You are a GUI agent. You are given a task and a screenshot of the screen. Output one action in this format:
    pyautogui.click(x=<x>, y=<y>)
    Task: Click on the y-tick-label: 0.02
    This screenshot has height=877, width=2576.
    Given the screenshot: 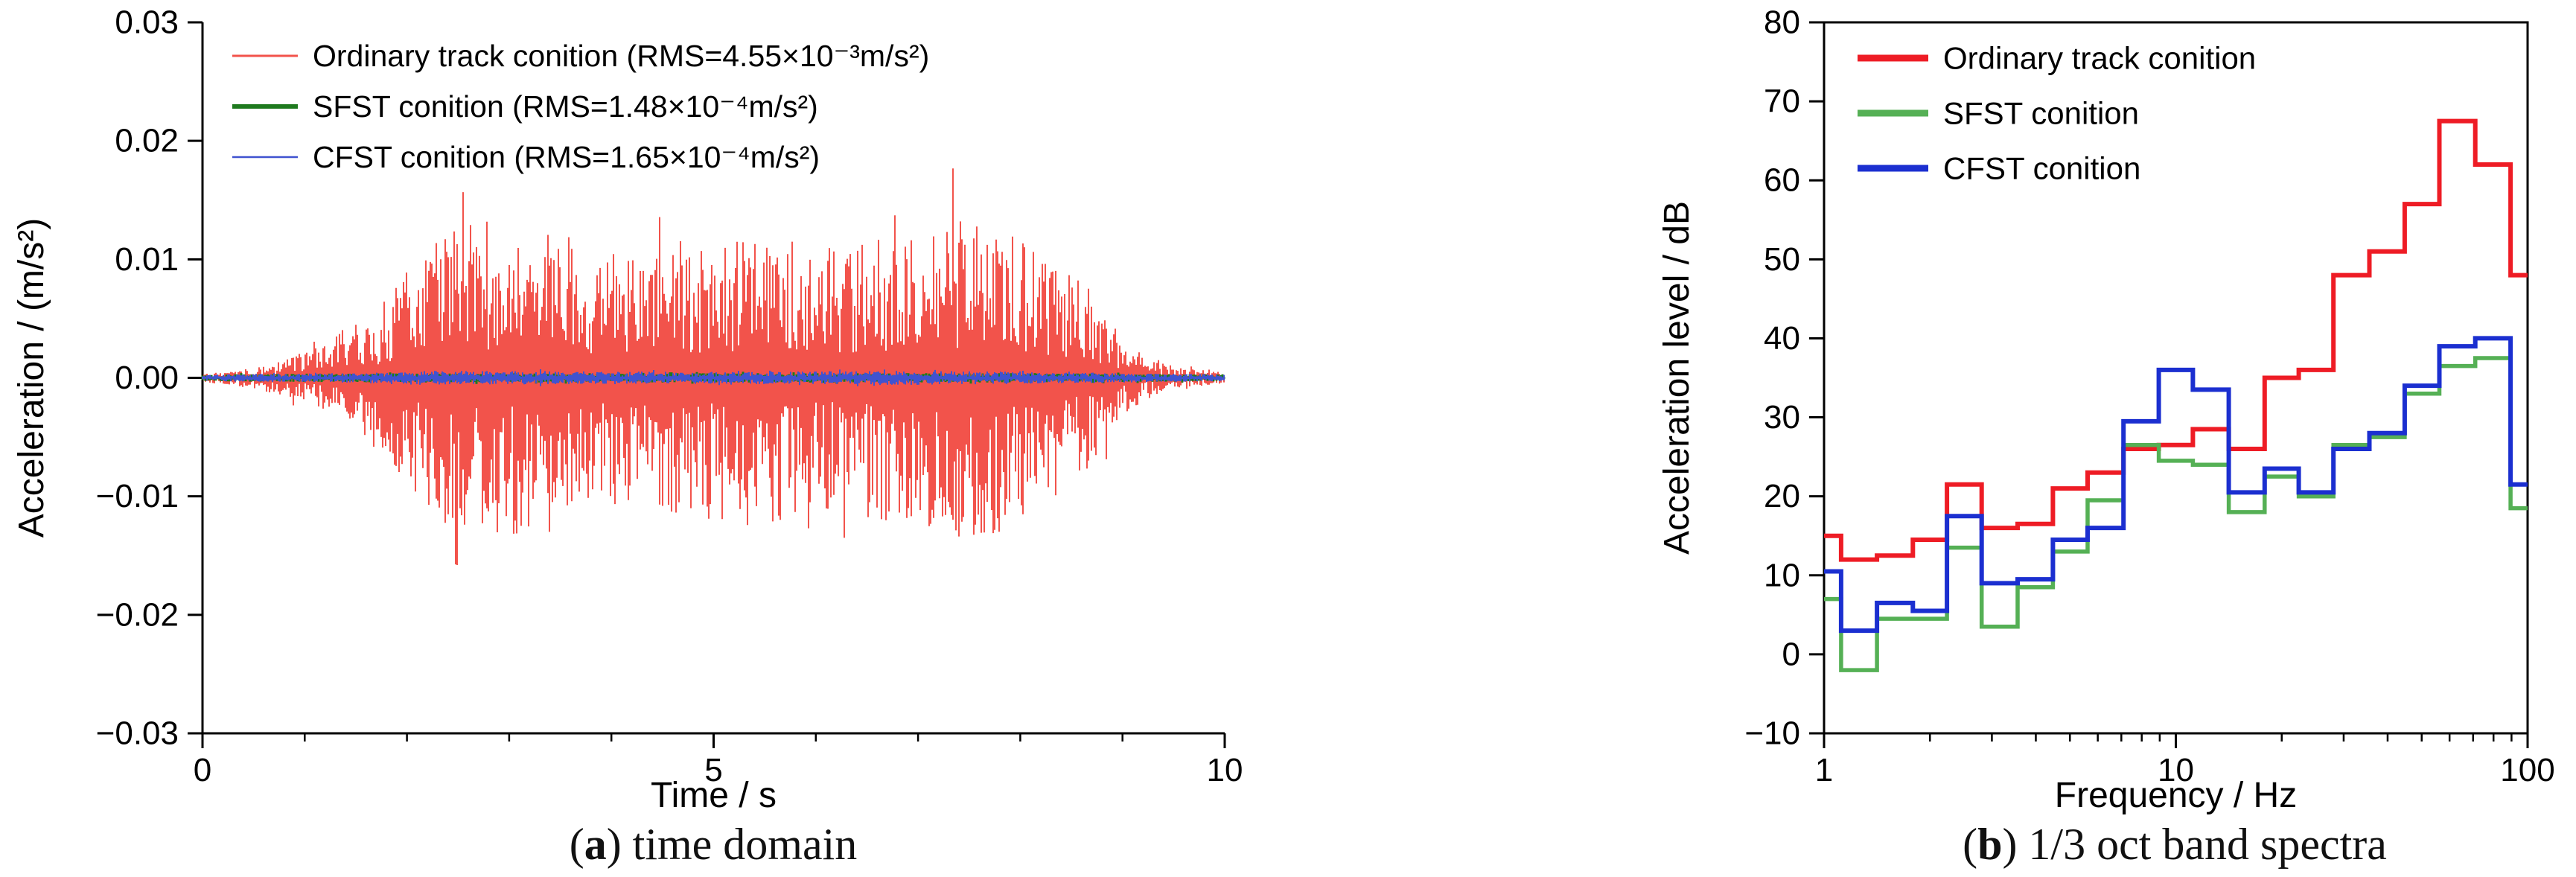 What is the action you would take?
    pyautogui.click(x=147, y=141)
    